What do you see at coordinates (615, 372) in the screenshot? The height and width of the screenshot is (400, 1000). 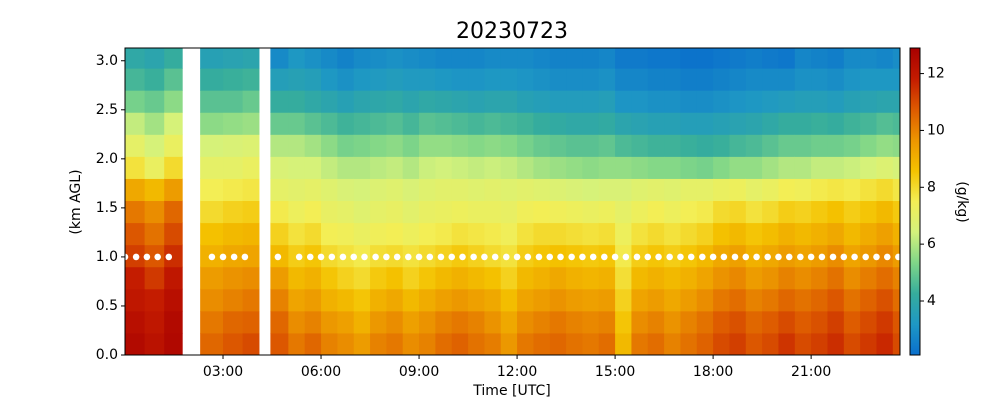 I see `x-tick-label: 15:00` at bounding box center [615, 372].